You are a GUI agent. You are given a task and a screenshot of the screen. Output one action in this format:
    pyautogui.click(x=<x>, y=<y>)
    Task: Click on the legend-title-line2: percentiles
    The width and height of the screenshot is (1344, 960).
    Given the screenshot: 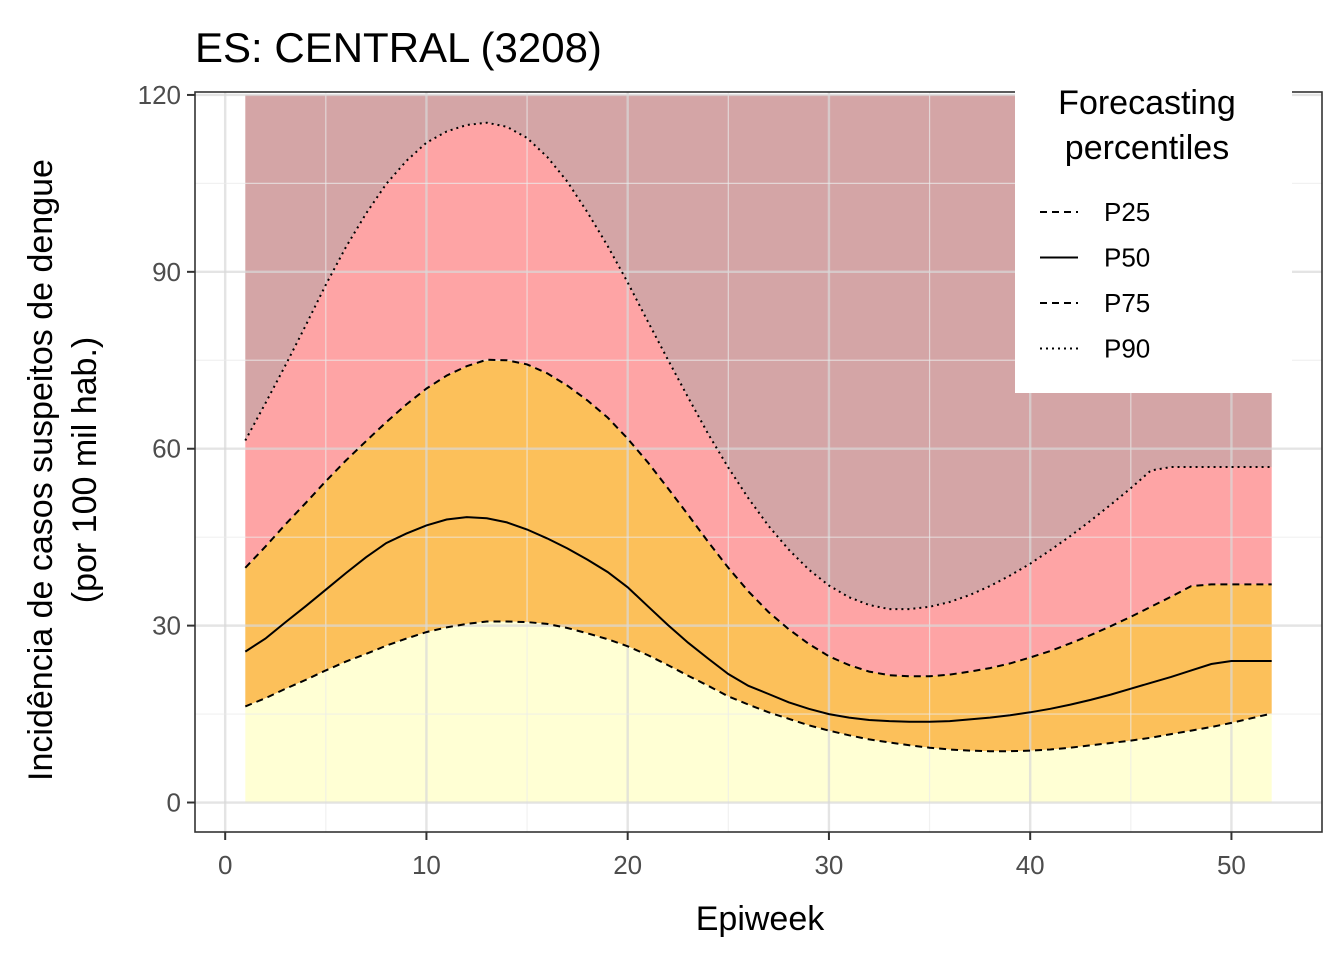 What is the action you would take?
    pyautogui.click(x=1147, y=148)
    